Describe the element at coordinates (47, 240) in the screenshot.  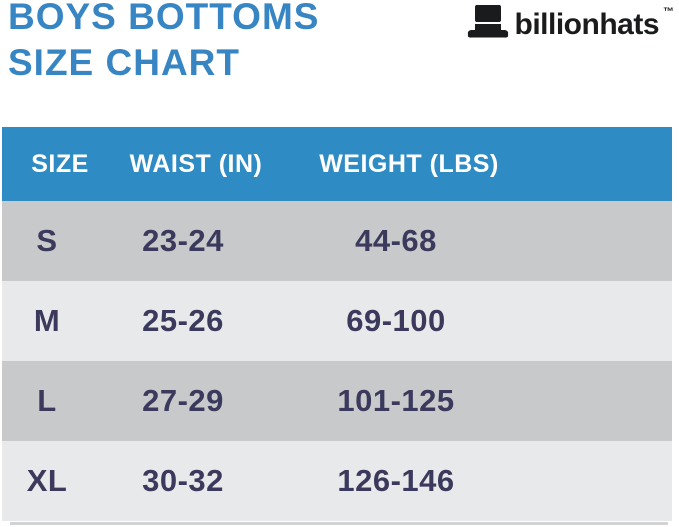
I see `size-cell: S` at that location.